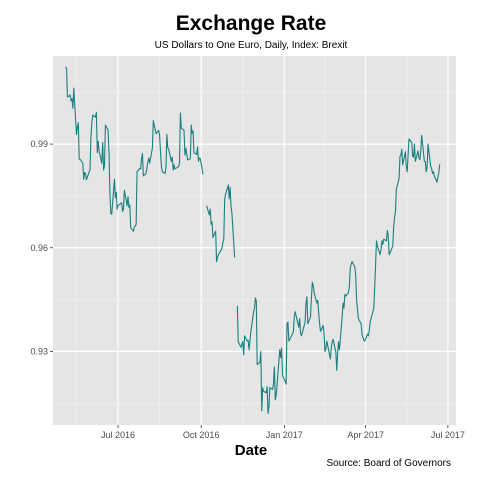  Describe the element at coordinates (388, 463) in the screenshot. I see `chart-caption: Source: Board of Governors` at that location.